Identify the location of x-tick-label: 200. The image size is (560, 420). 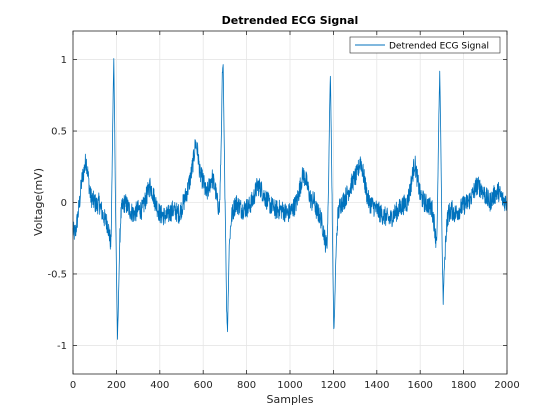
(116, 385).